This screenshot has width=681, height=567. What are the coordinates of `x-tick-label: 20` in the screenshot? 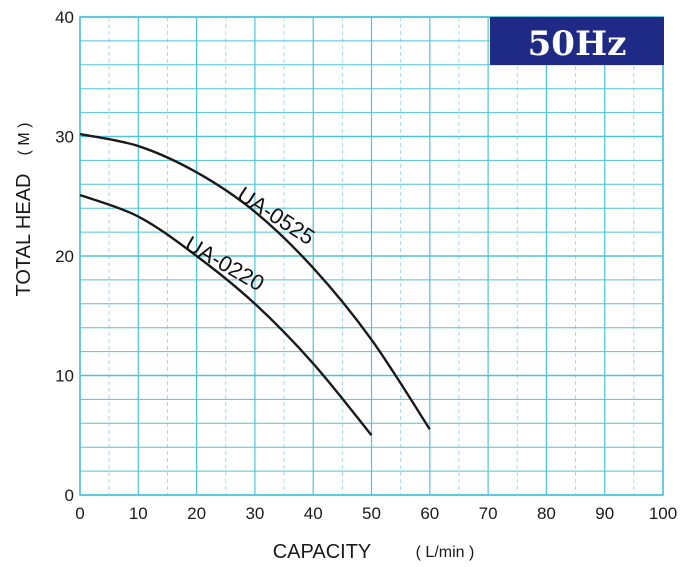 It's located at (196, 513).